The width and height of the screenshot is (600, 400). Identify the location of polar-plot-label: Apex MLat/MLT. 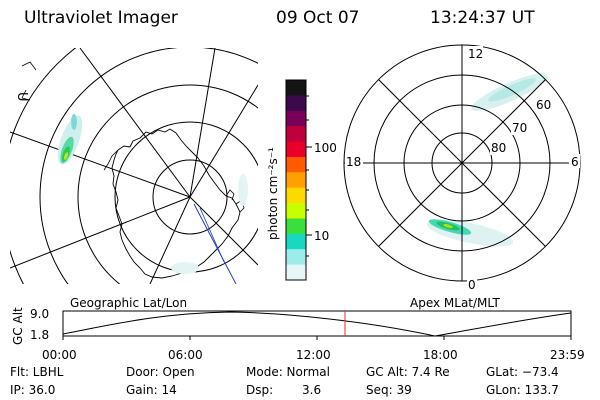
(455, 303).